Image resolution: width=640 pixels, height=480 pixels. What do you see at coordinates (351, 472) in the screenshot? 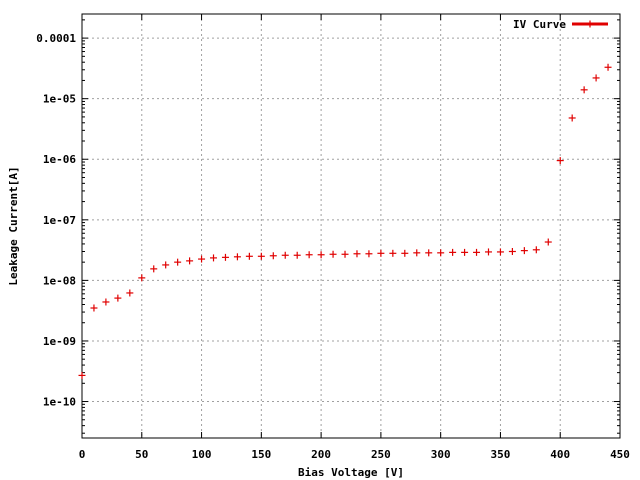
I see `x-axis-label: Bias Voltage [V]` at bounding box center [351, 472].